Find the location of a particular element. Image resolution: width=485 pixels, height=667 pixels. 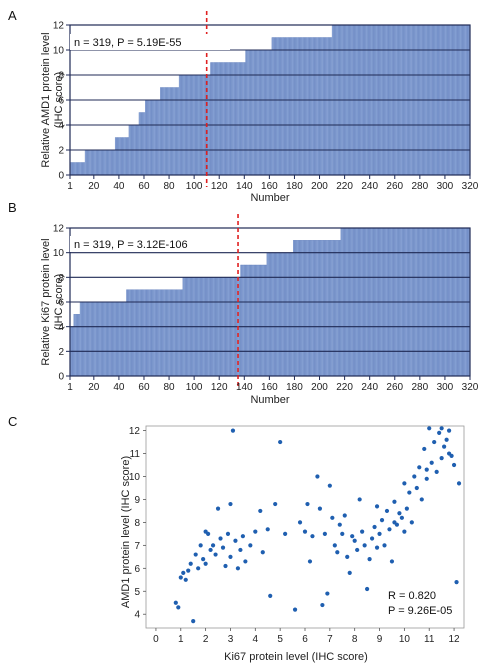

panel-b-x-tick-label: 300 is located at coordinates (445, 387).